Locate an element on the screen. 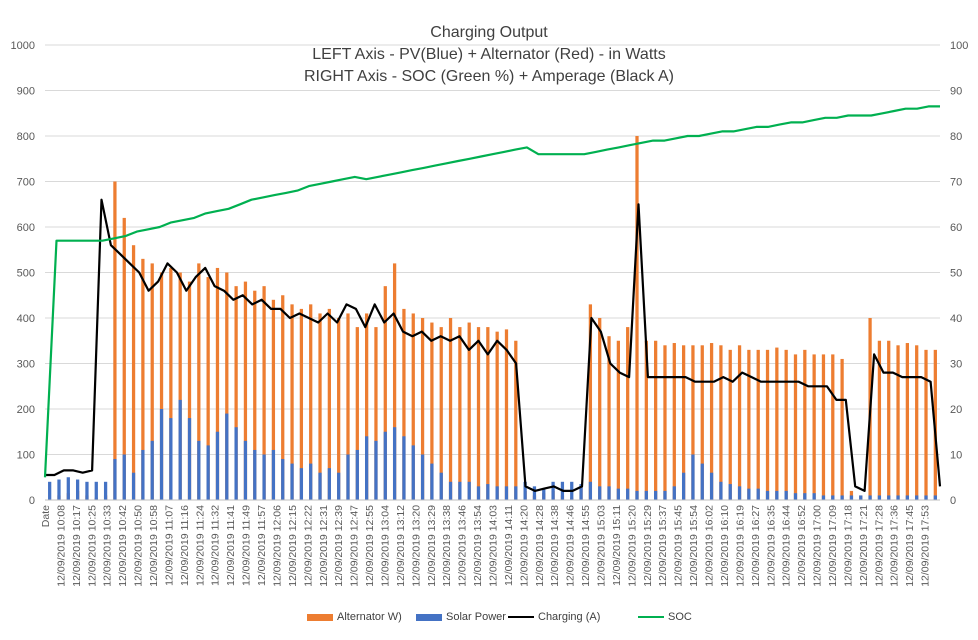 The width and height of the screenshot is (978, 640). x-axis-tick-label: 12/09/2019 13:46 is located at coordinates (463, 546).